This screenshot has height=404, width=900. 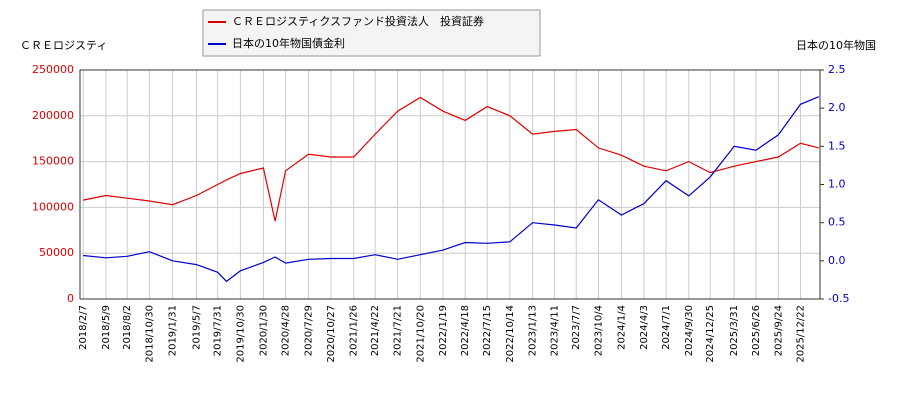 What do you see at coordinates (56, 252) in the screenshot?
I see `y-tick-label: 50000` at bounding box center [56, 252].